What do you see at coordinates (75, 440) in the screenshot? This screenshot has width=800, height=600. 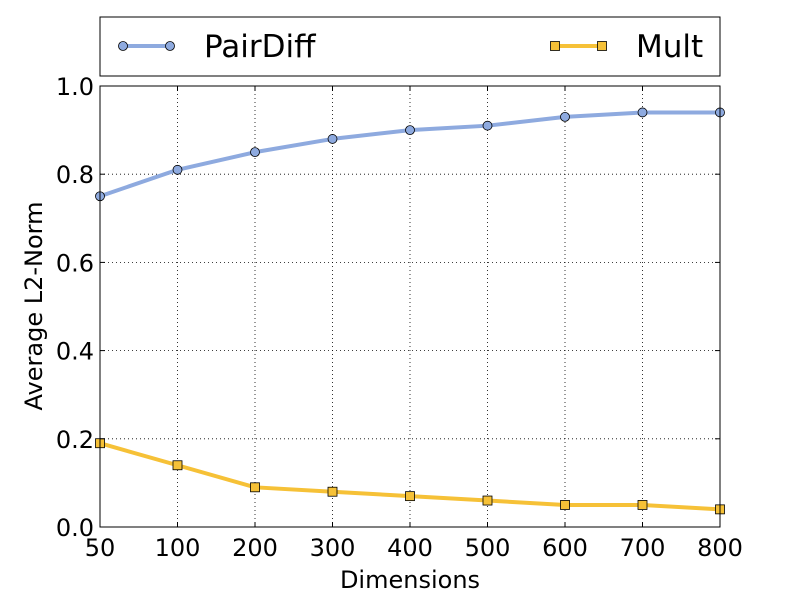 I see `y-tick-label-0.2: 0.2` at bounding box center [75, 440].